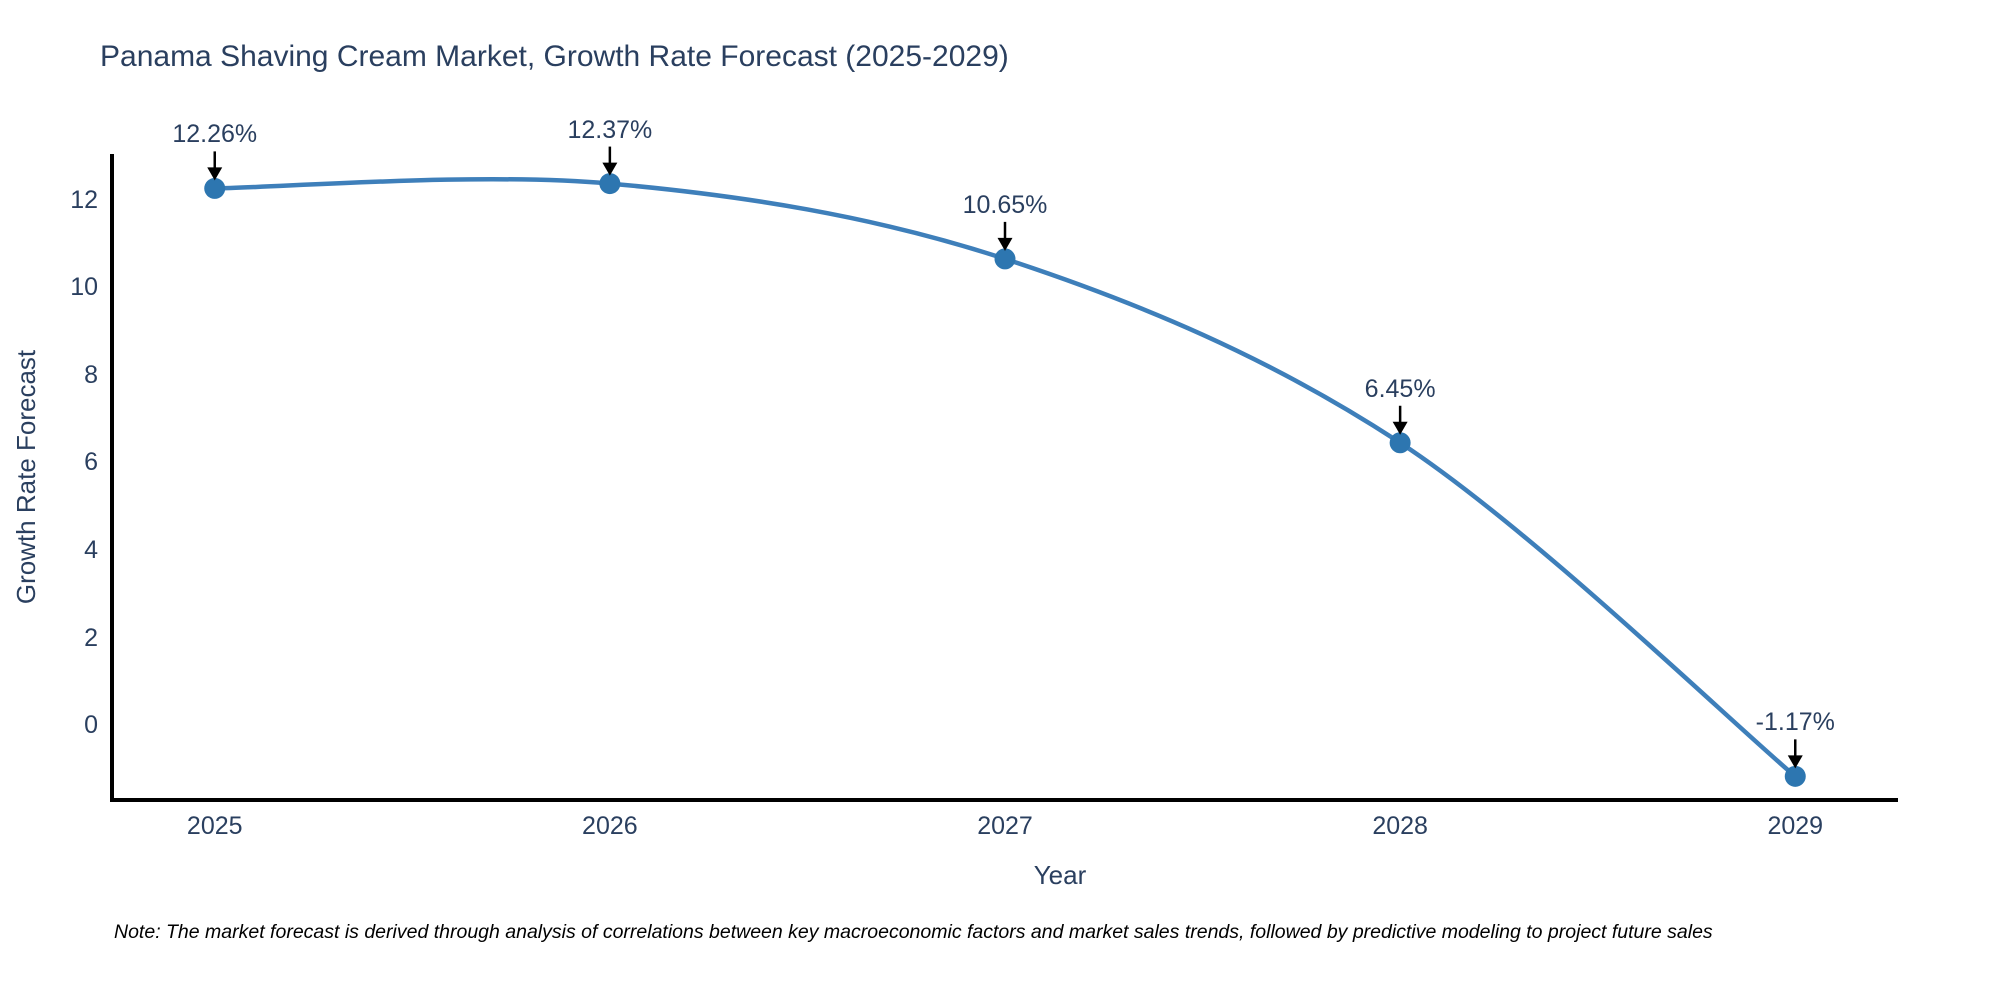 The width and height of the screenshot is (2000, 1000). What do you see at coordinates (1400, 826) in the screenshot?
I see `x-tick-label: 2028` at bounding box center [1400, 826].